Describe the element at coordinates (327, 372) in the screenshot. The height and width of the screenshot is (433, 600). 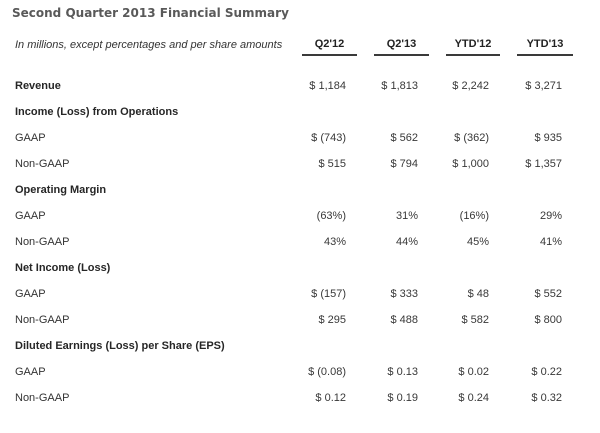
I see `cell-value: $ (0.08)` at that location.